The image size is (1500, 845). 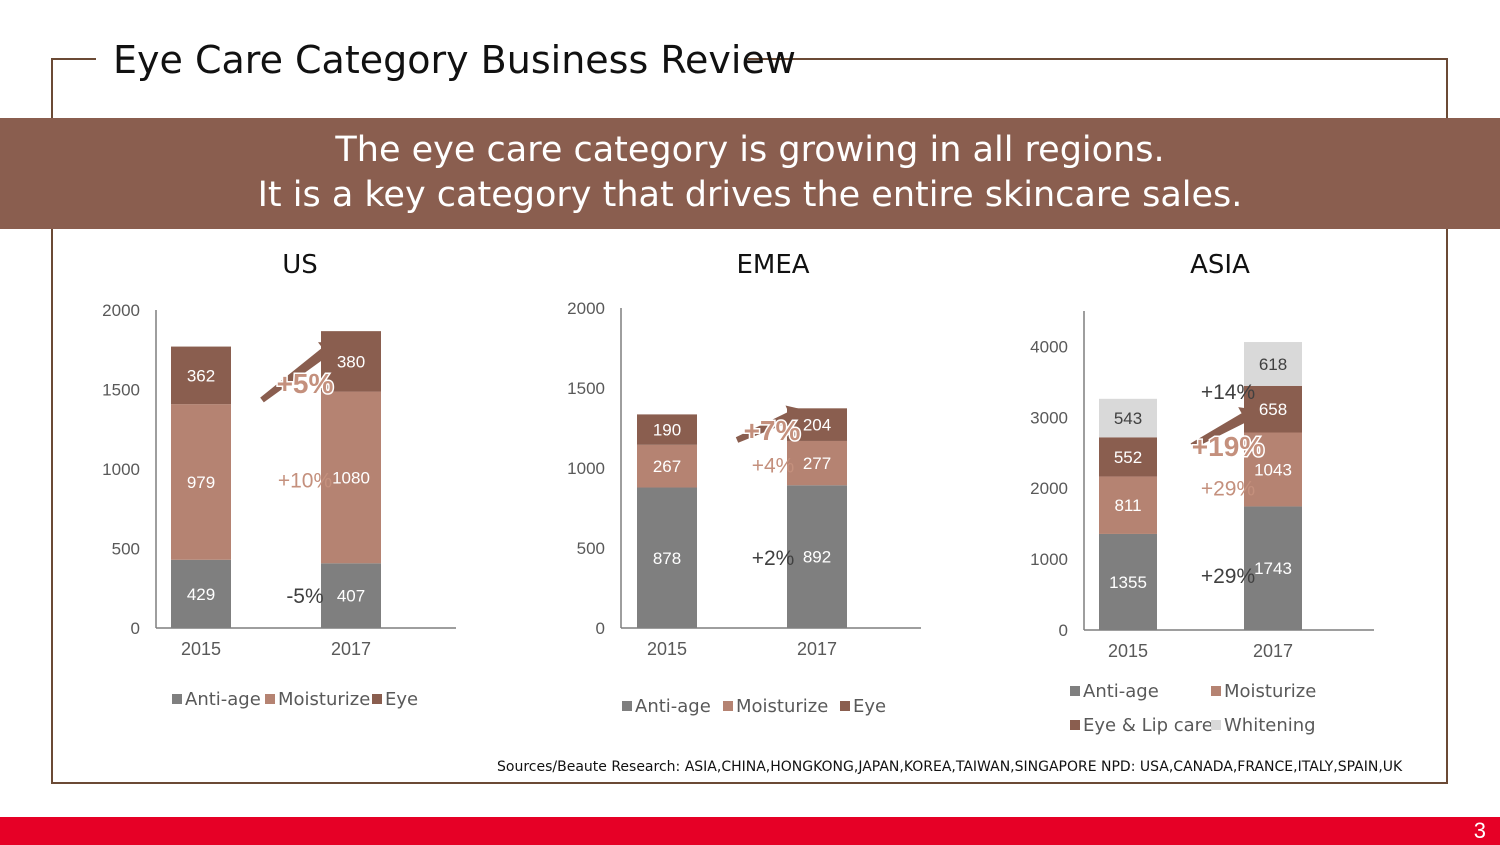 I want to click on title-mask, so click(x=422, y=60).